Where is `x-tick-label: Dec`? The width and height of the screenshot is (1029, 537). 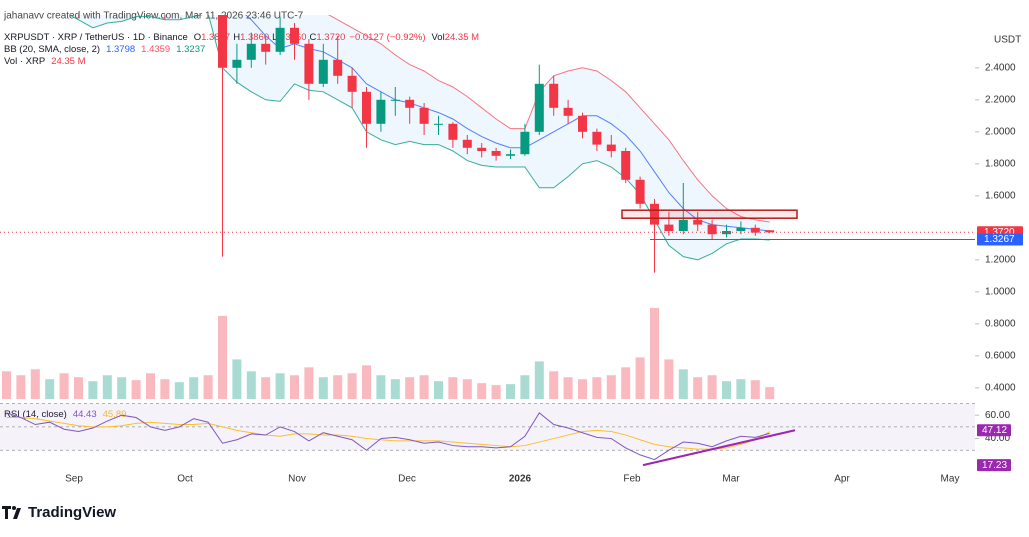
x-tick-label: Dec is located at coordinates (407, 479).